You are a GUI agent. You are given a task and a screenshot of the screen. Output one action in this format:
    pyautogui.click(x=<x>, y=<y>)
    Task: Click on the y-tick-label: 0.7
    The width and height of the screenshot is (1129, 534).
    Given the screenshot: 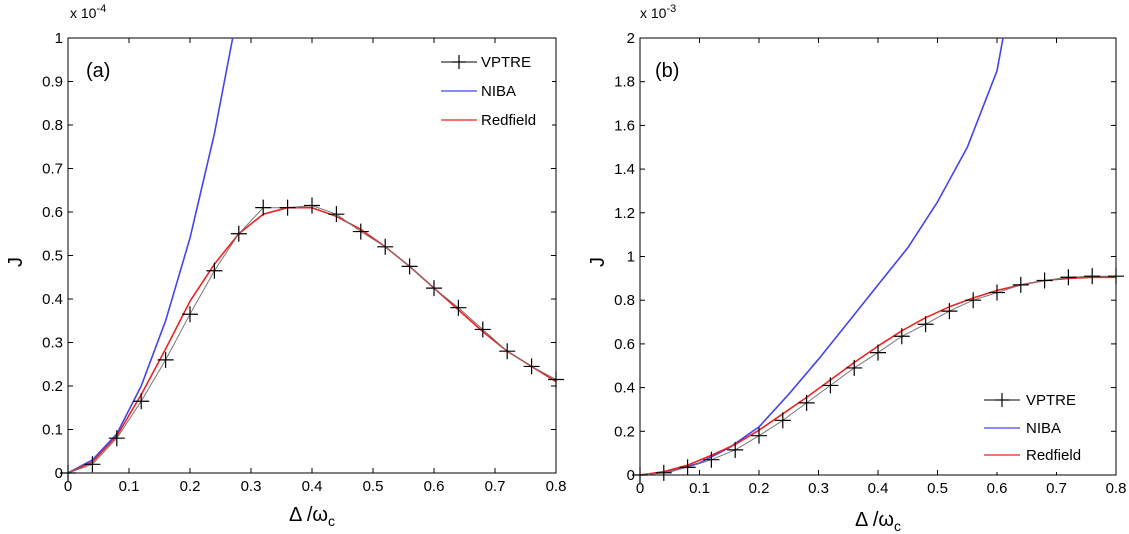 What is the action you would take?
    pyautogui.click(x=52, y=169)
    